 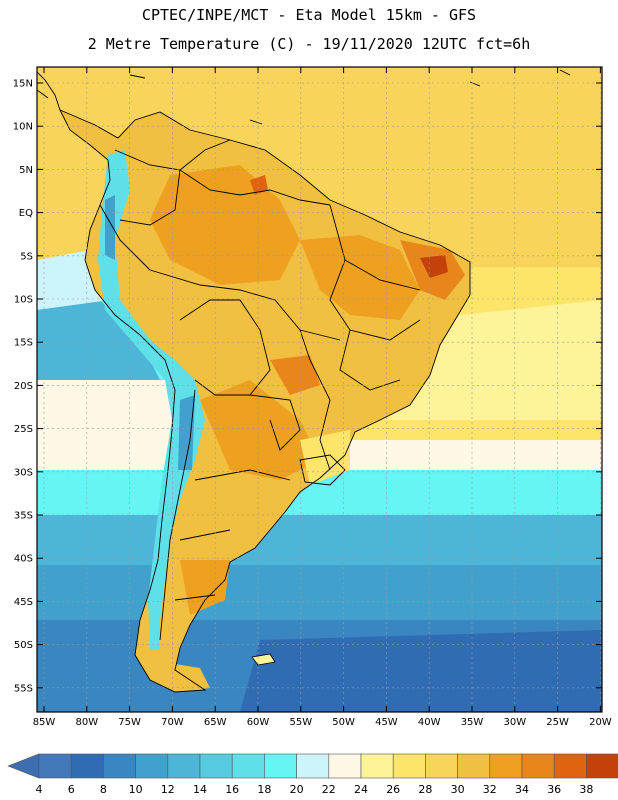 What do you see at coordinates (147, 187) in the screenshot?
I see `border-colombia` at bounding box center [147, 187].